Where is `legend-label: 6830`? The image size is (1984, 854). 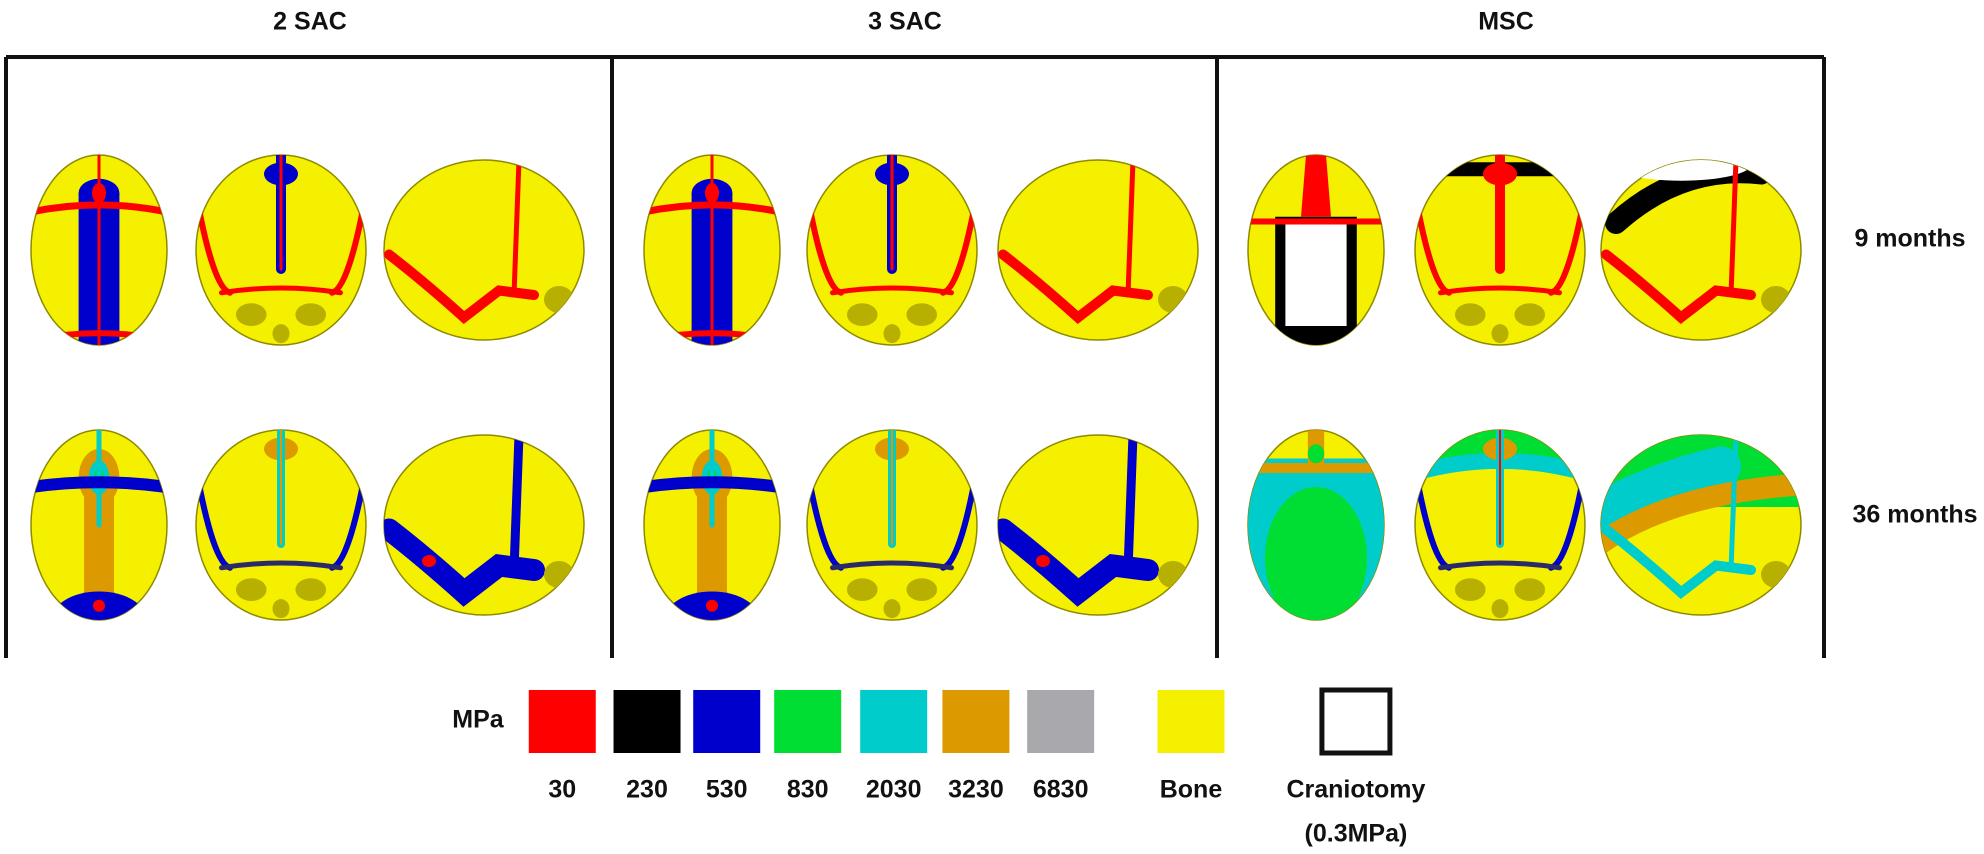
legend-label: 6830 is located at coordinates (1061, 790).